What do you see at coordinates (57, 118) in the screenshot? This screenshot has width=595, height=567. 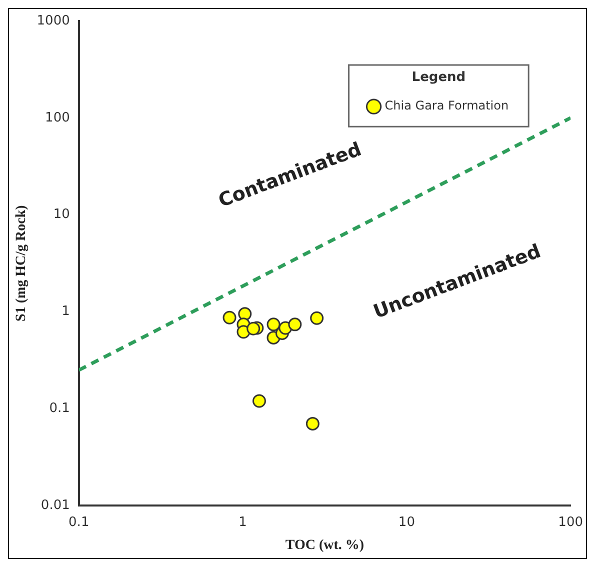 I see `y-tick-label: 100` at bounding box center [57, 118].